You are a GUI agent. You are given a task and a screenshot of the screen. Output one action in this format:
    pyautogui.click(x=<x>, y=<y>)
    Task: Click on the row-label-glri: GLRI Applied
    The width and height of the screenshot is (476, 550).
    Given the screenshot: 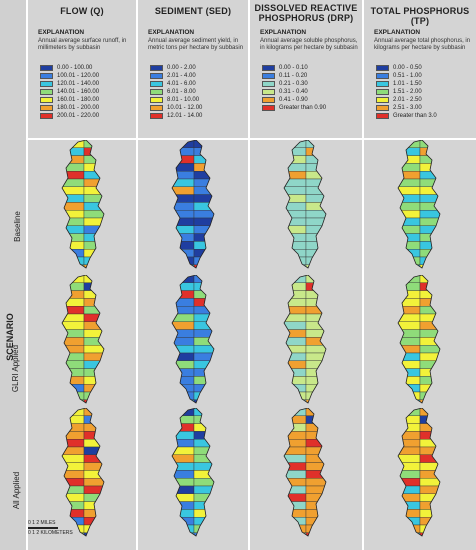 What is the action you would take?
    pyautogui.click(x=16, y=368)
    